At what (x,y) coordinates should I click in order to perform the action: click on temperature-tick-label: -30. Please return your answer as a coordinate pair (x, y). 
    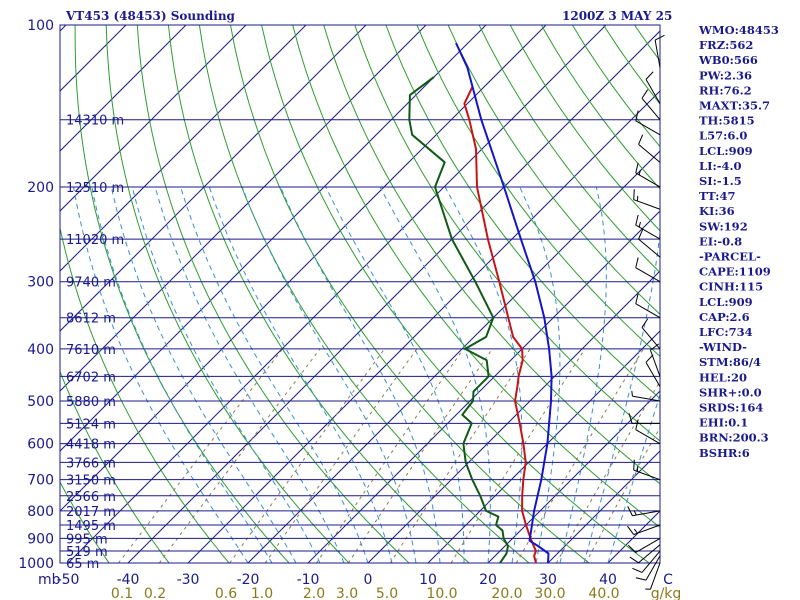
    Looking at the image, I should click on (188, 580).